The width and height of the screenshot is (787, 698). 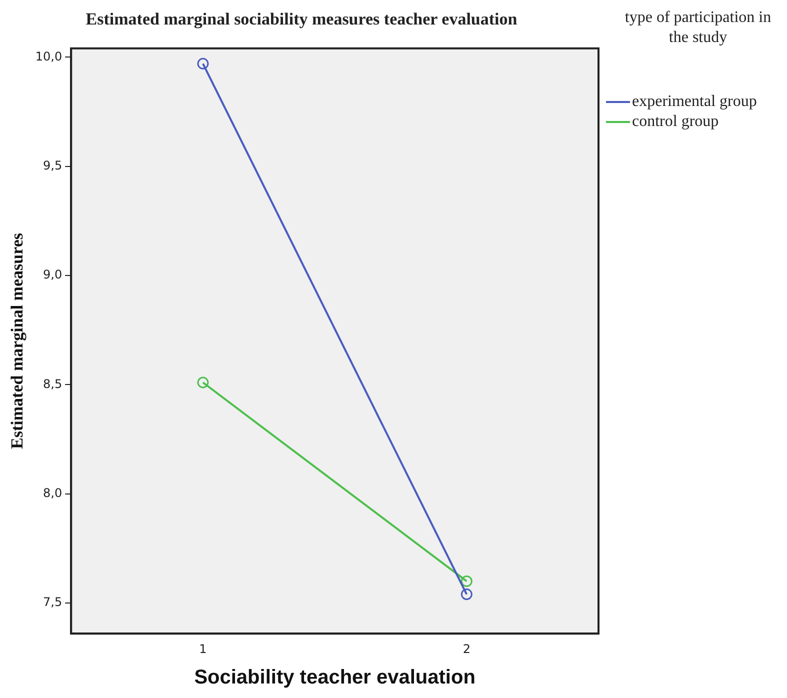 I want to click on y-tick-label: 9,0, so click(x=52, y=275).